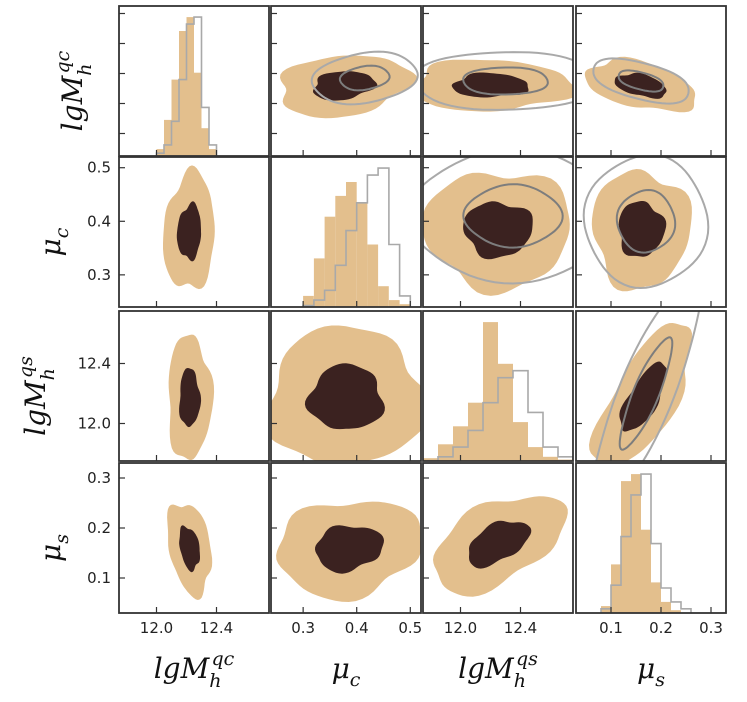 This screenshot has width=747, height=702. I want to click on y-tick-label: 0.5, so click(99, 168).